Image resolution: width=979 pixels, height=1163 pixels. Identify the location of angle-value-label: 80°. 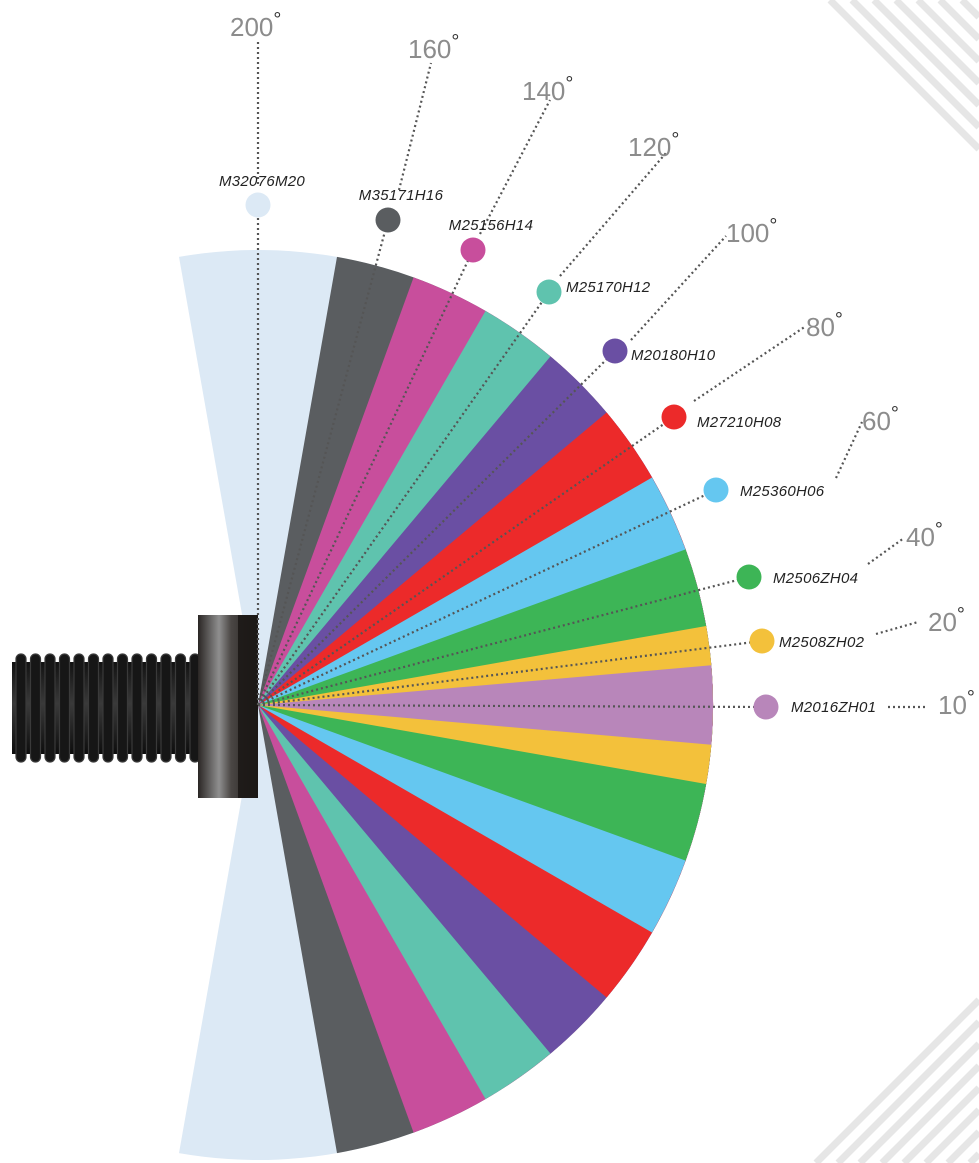
(824, 325).